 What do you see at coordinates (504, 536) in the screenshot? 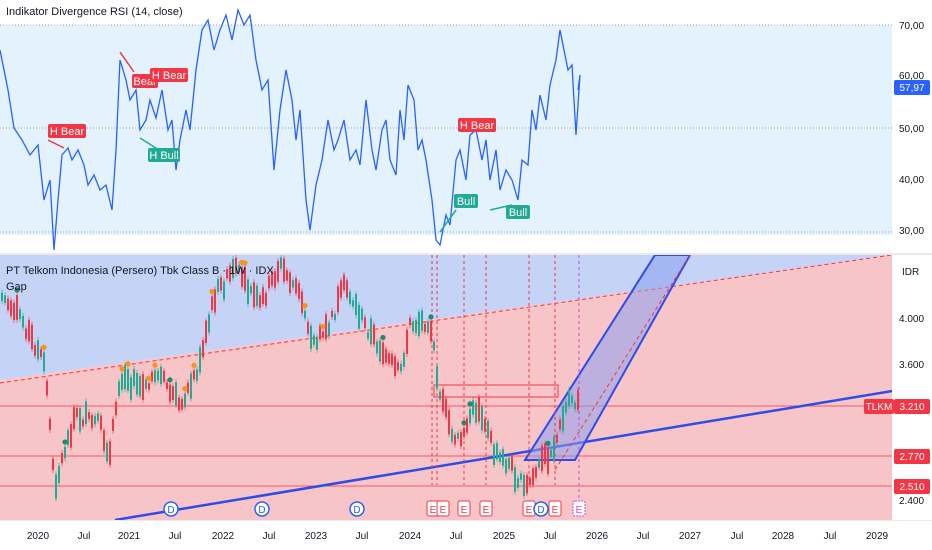
I see `time-label: 2025` at bounding box center [504, 536].